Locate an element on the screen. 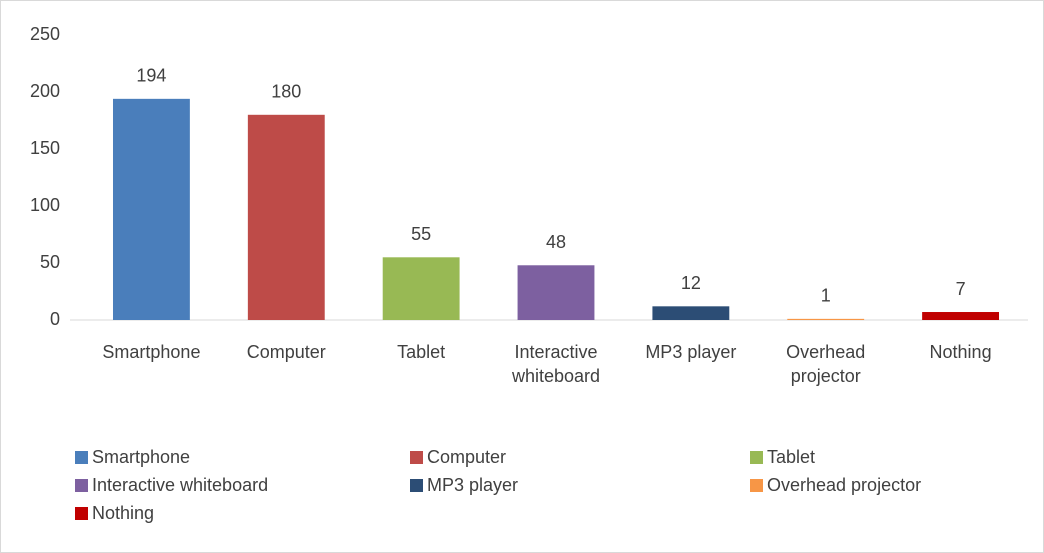 The width and height of the screenshot is (1044, 553). x-tick-label: Computer is located at coordinates (286, 352).